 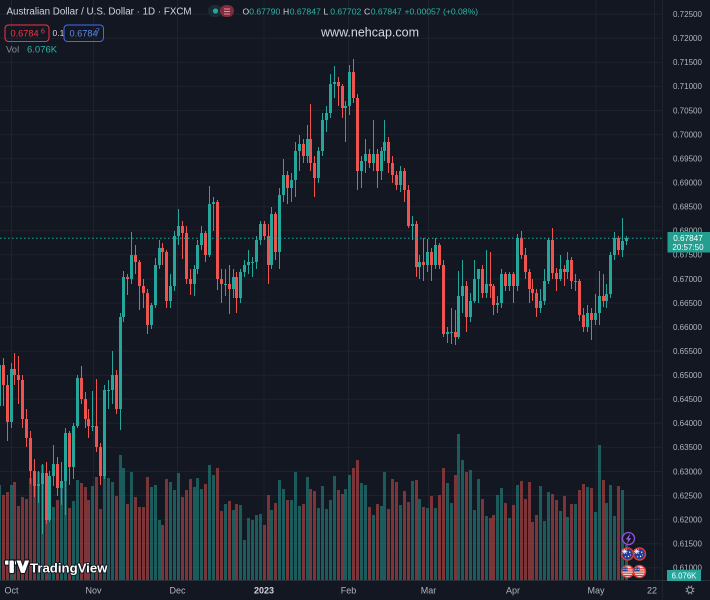 What do you see at coordinates (687, 207) in the screenshot?
I see `svg-text: 0.68500` at bounding box center [687, 207].